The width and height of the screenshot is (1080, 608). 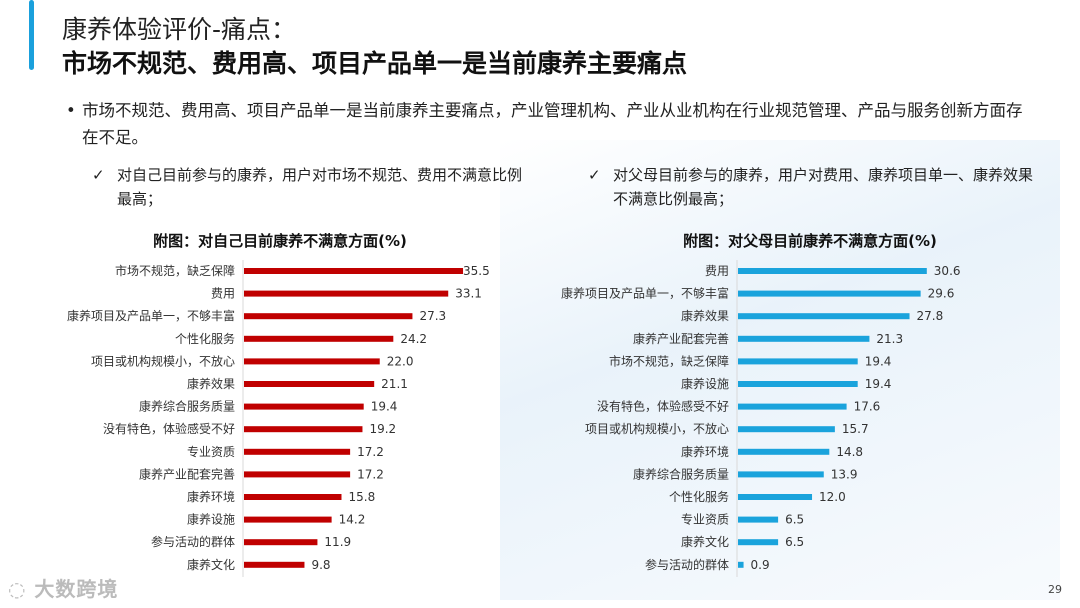 What do you see at coordinates (413, 339) in the screenshot?
I see `data-label: 24.2` at bounding box center [413, 339].